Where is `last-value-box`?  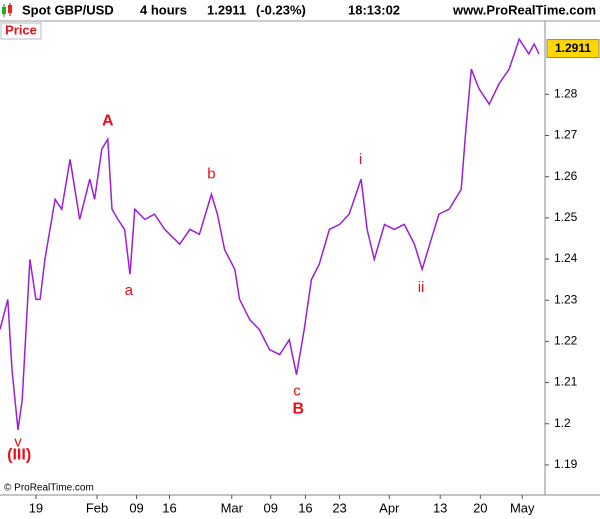
last-value-box is located at coordinates (573, 49).